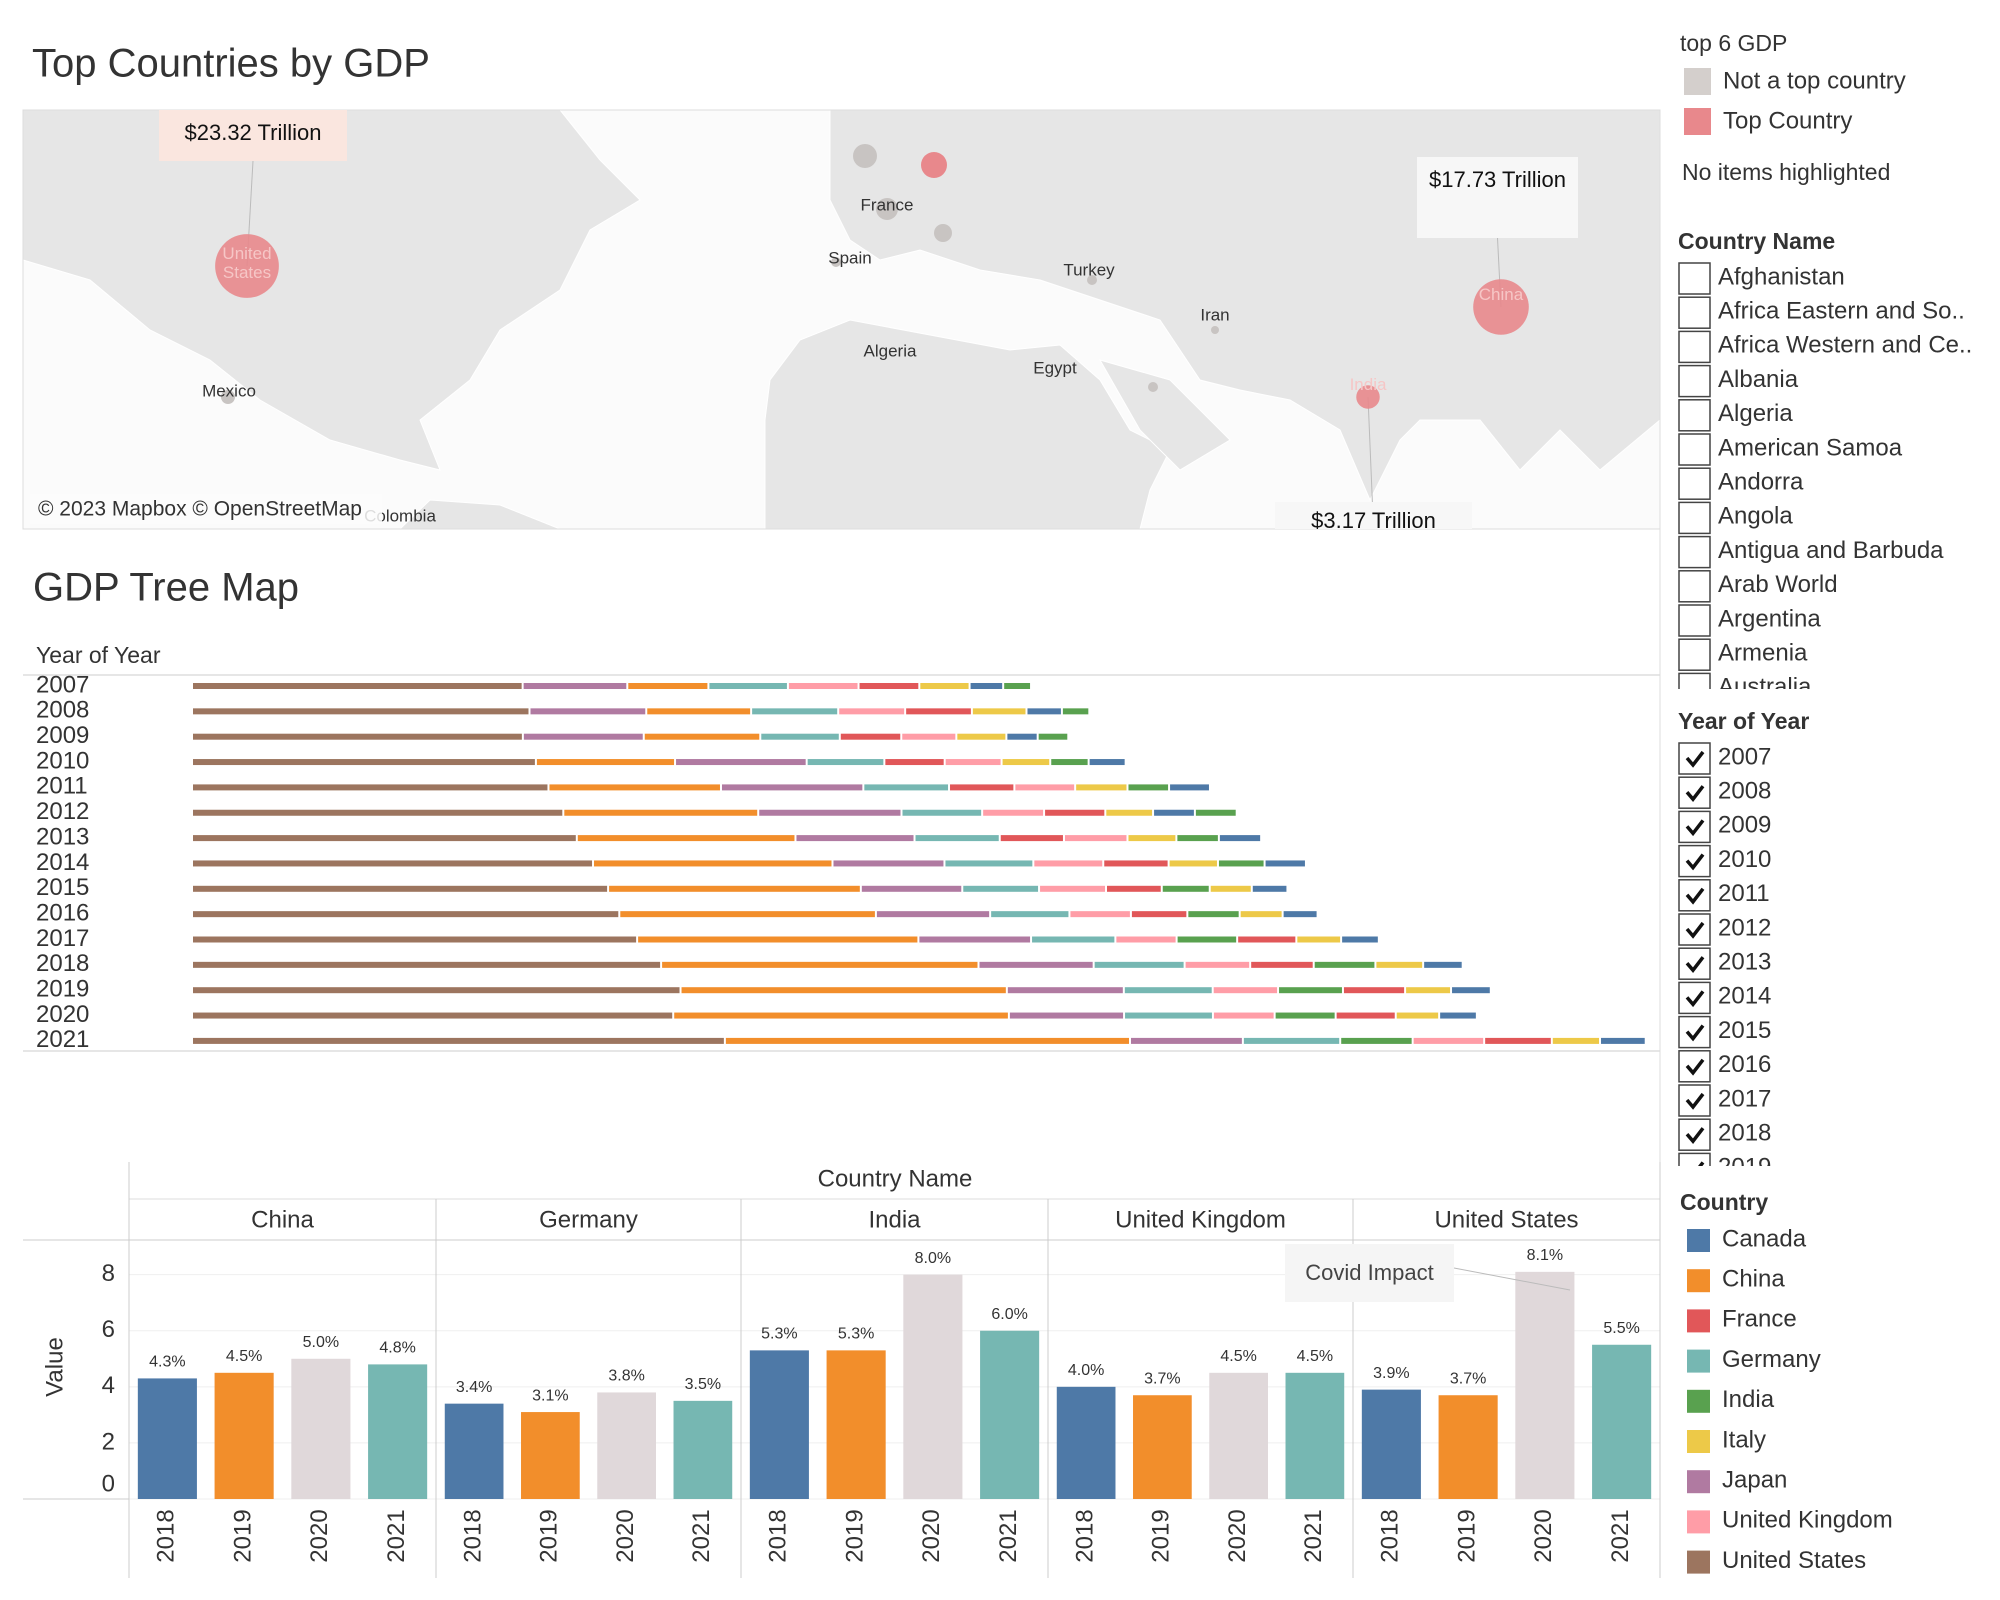 This screenshot has width=2000, height=1600. Describe the element at coordinates (1368, 397) in the screenshot. I see `gdp-bubble` at that location.